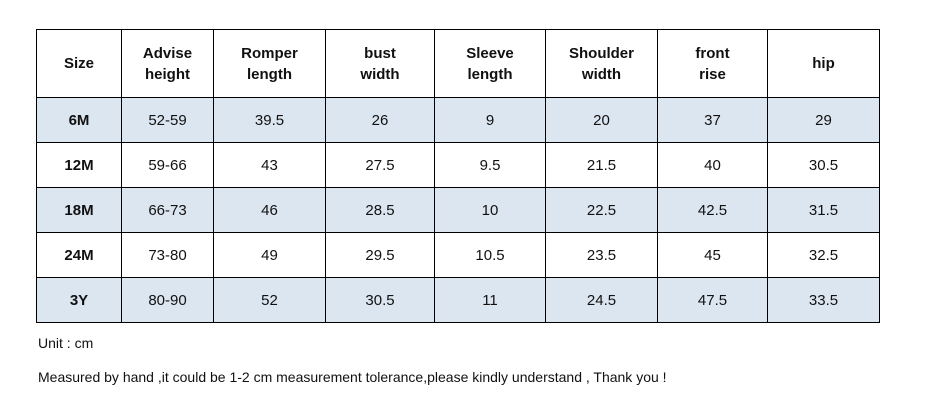  Describe the element at coordinates (380, 120) in the screenshot. I see `value-cell: 26` at that location.